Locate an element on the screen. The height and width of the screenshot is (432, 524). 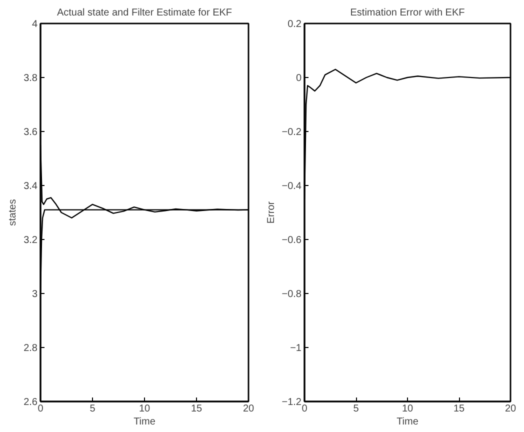
y-tick-label: −0.6 is located at coordinates (292, 240).